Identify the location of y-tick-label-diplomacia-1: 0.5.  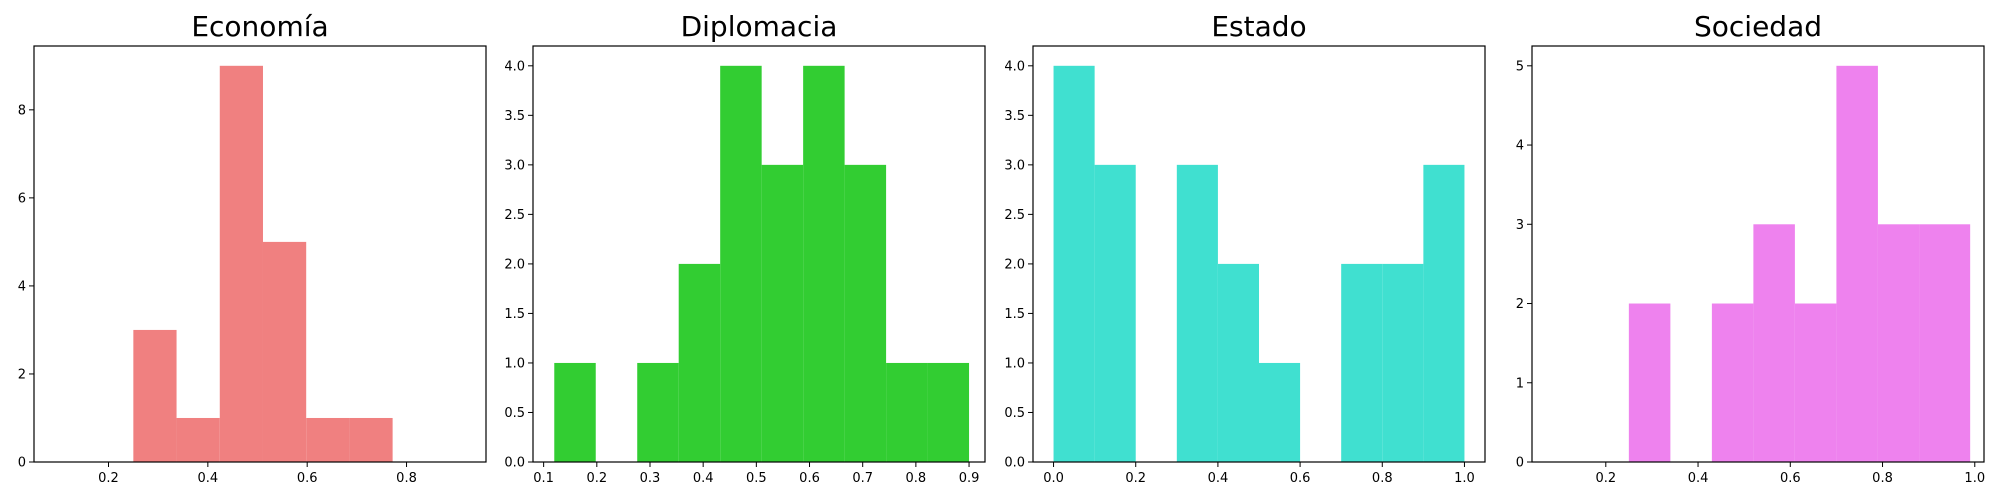
(514, 413).